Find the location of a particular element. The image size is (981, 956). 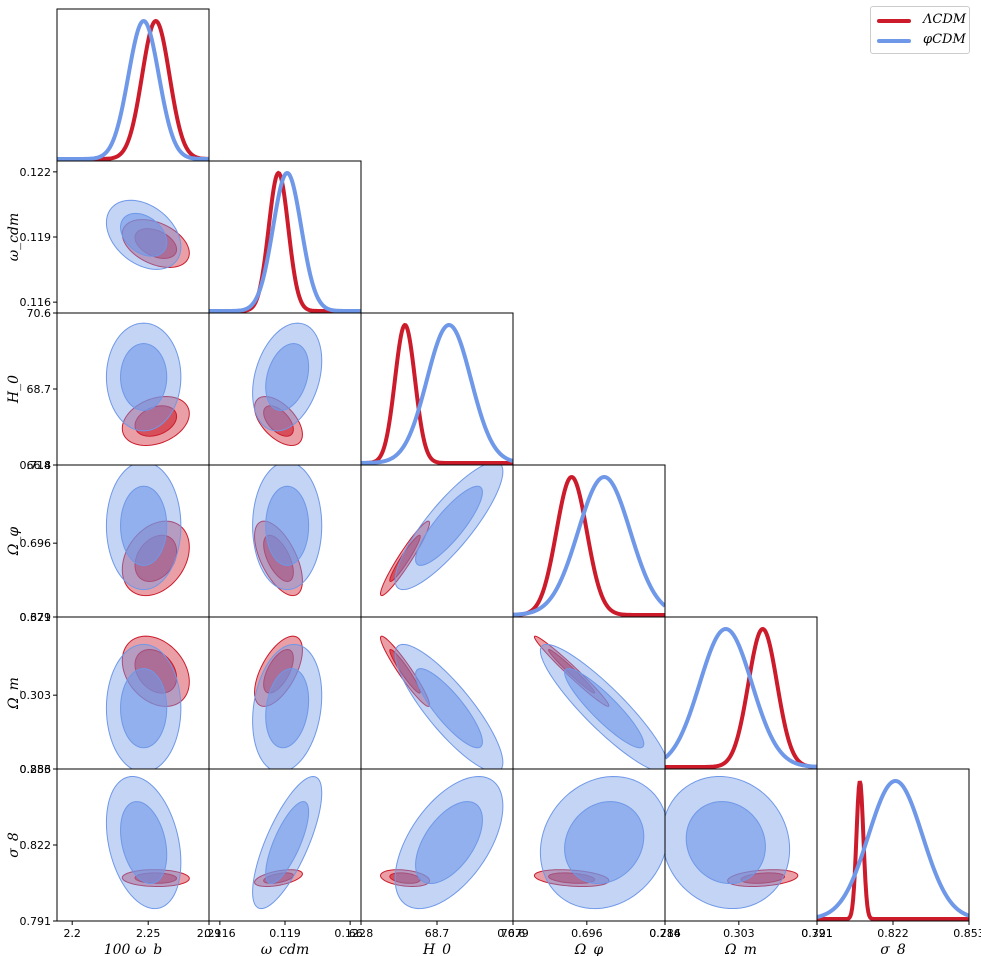

panel-wb-wb is located at coordinates (133, 85).